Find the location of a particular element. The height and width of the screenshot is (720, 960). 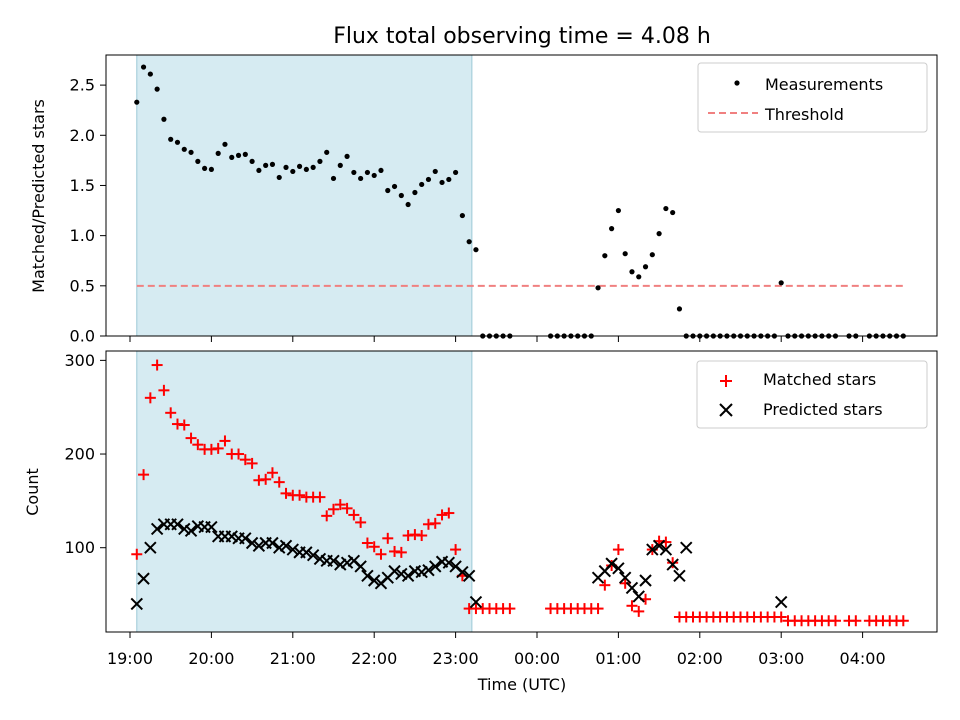

top-y-axis-label: Matched/Predicted stars is located at coordinates (38, 196).